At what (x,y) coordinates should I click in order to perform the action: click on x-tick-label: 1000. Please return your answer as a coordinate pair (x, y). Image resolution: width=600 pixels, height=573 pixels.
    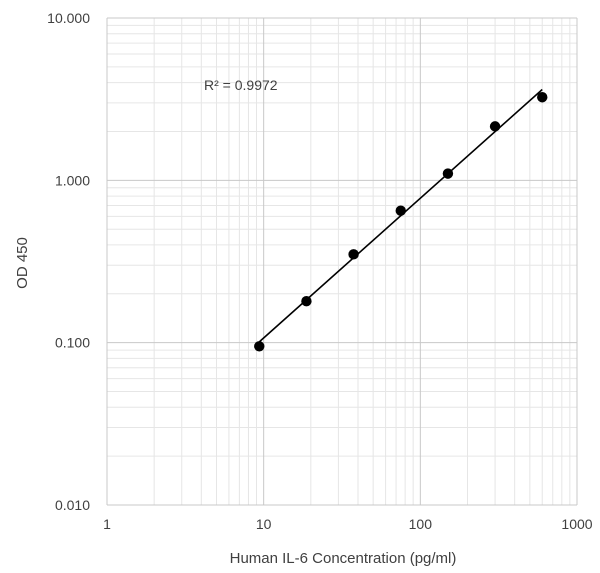
    Looking at the image, I should click on (576, 524).